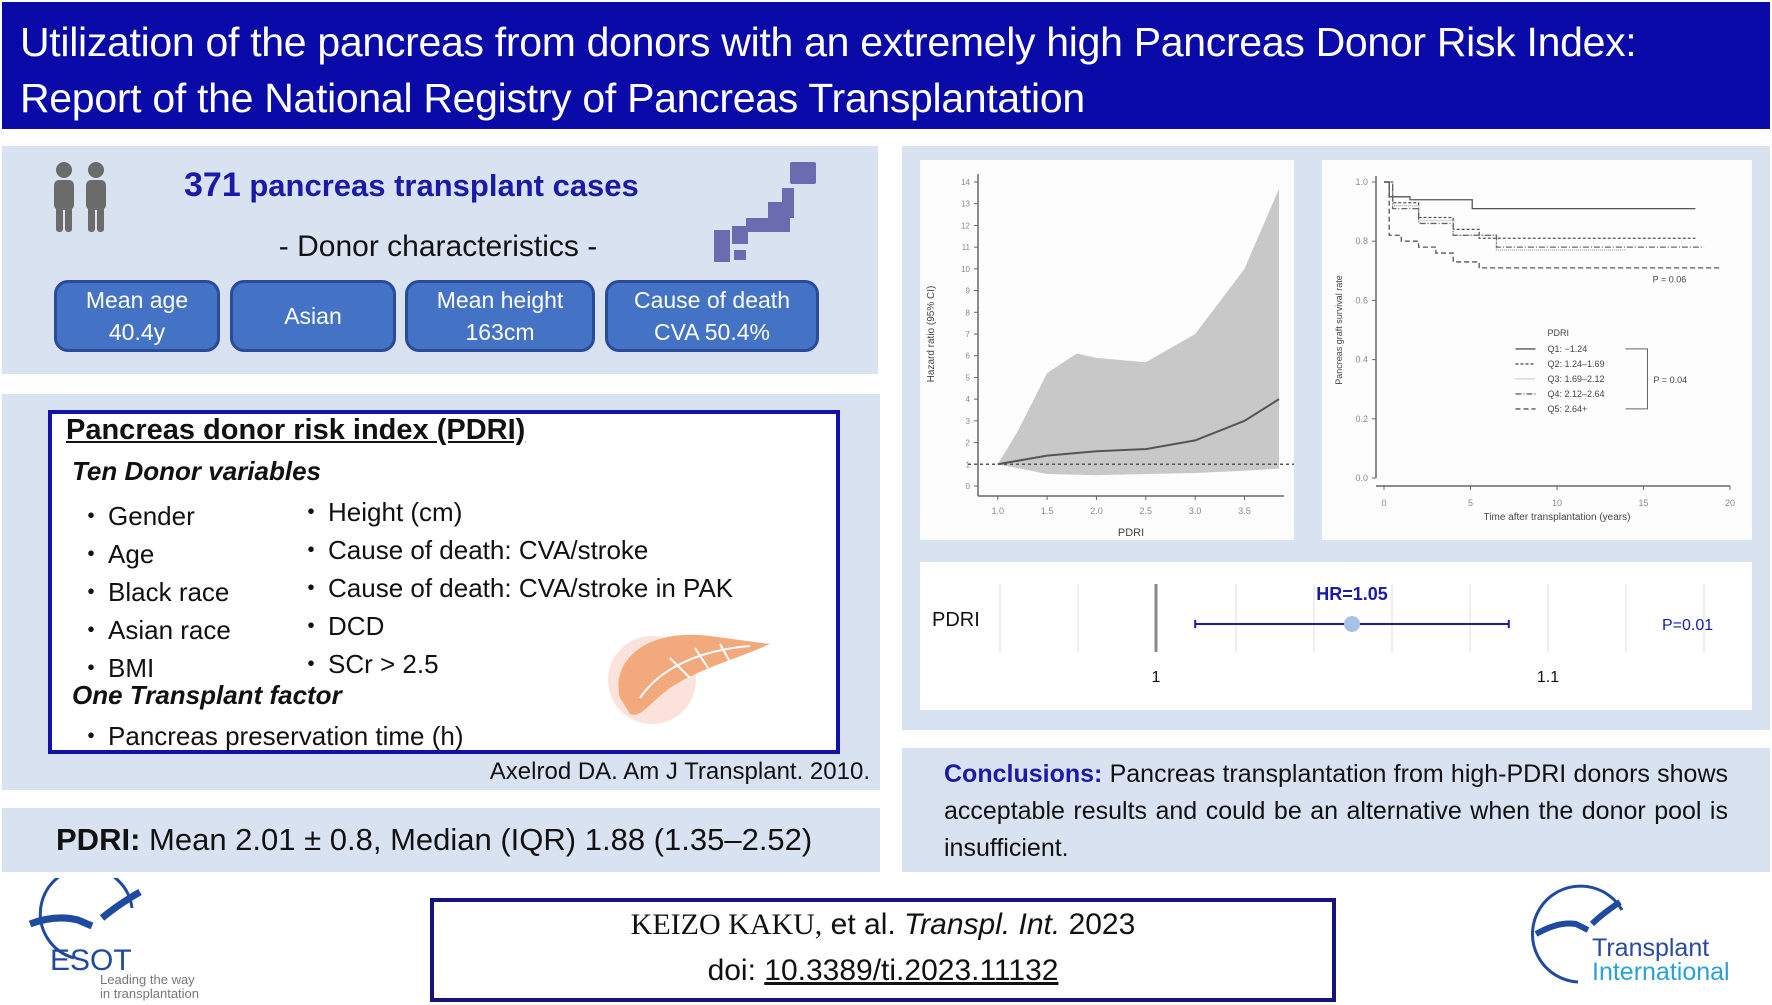 The width and height of the screenshot is (1772, 1005). I want to click on x-tick-label: 1, so click(1156, 677).